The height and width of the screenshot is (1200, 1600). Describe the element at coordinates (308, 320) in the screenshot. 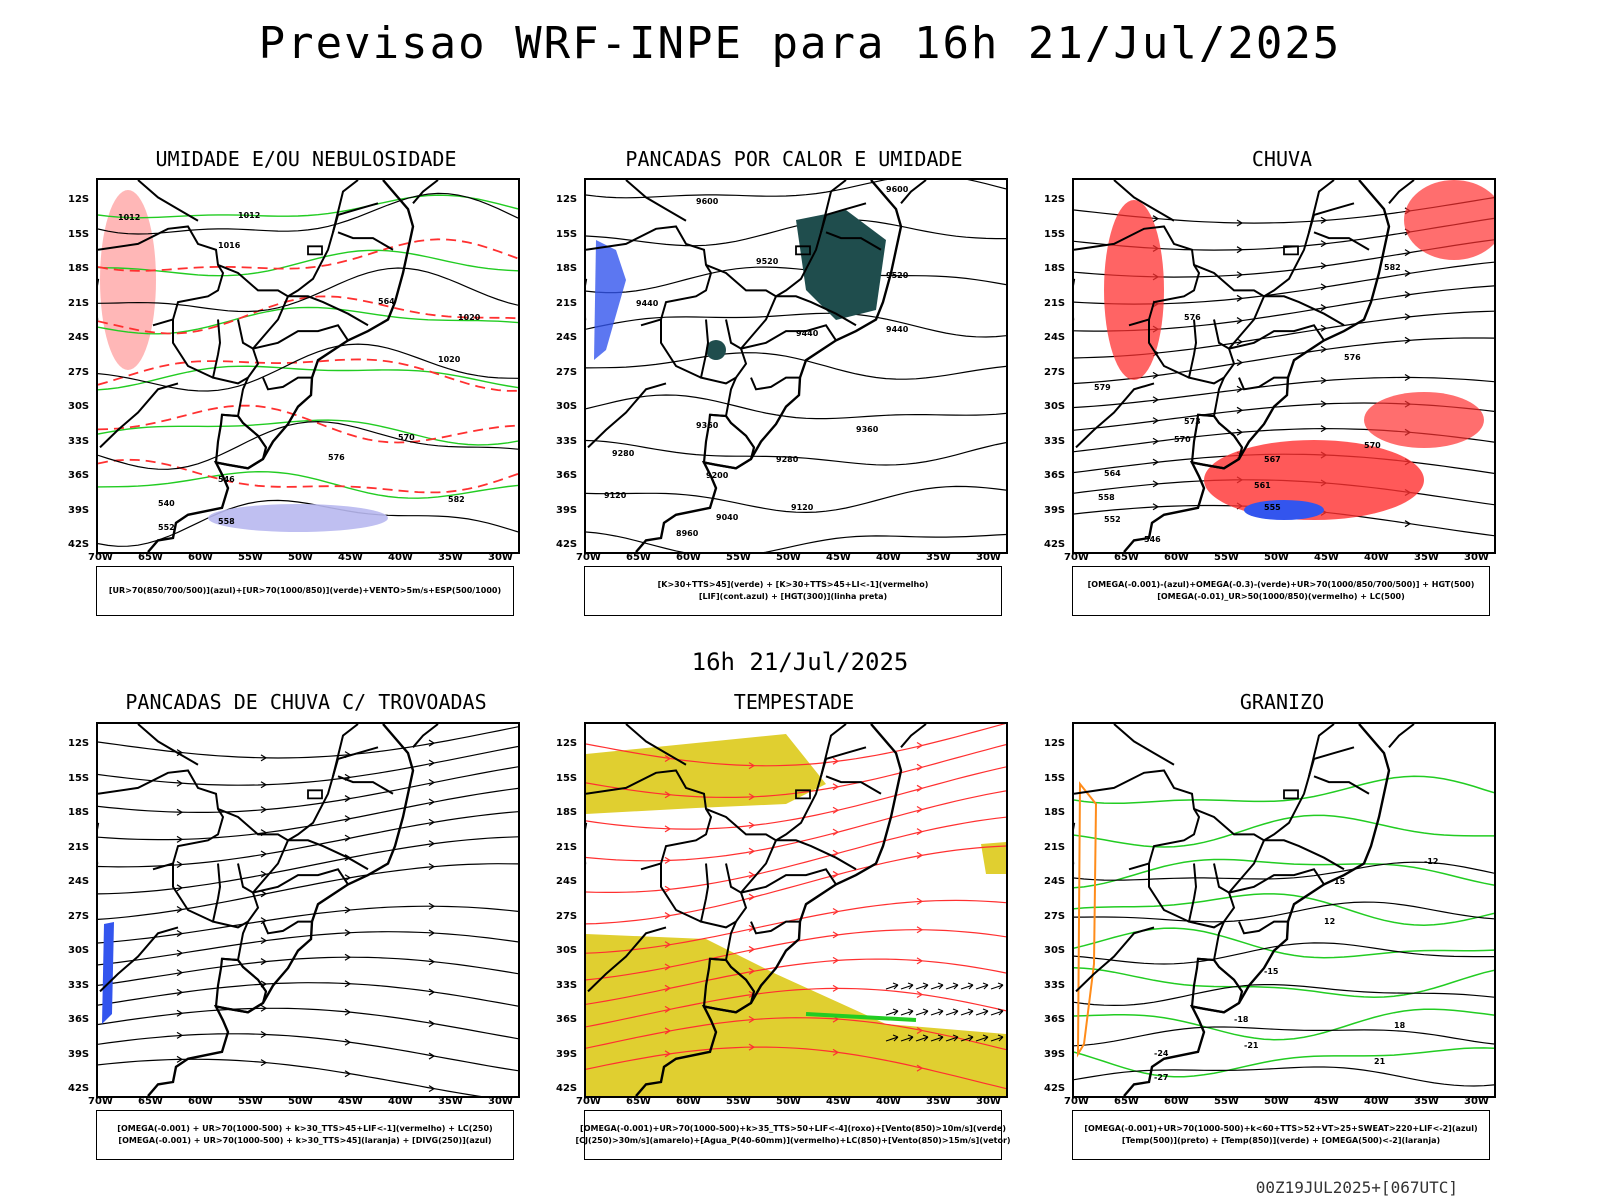

I see `humidity-contour-green` at that location.